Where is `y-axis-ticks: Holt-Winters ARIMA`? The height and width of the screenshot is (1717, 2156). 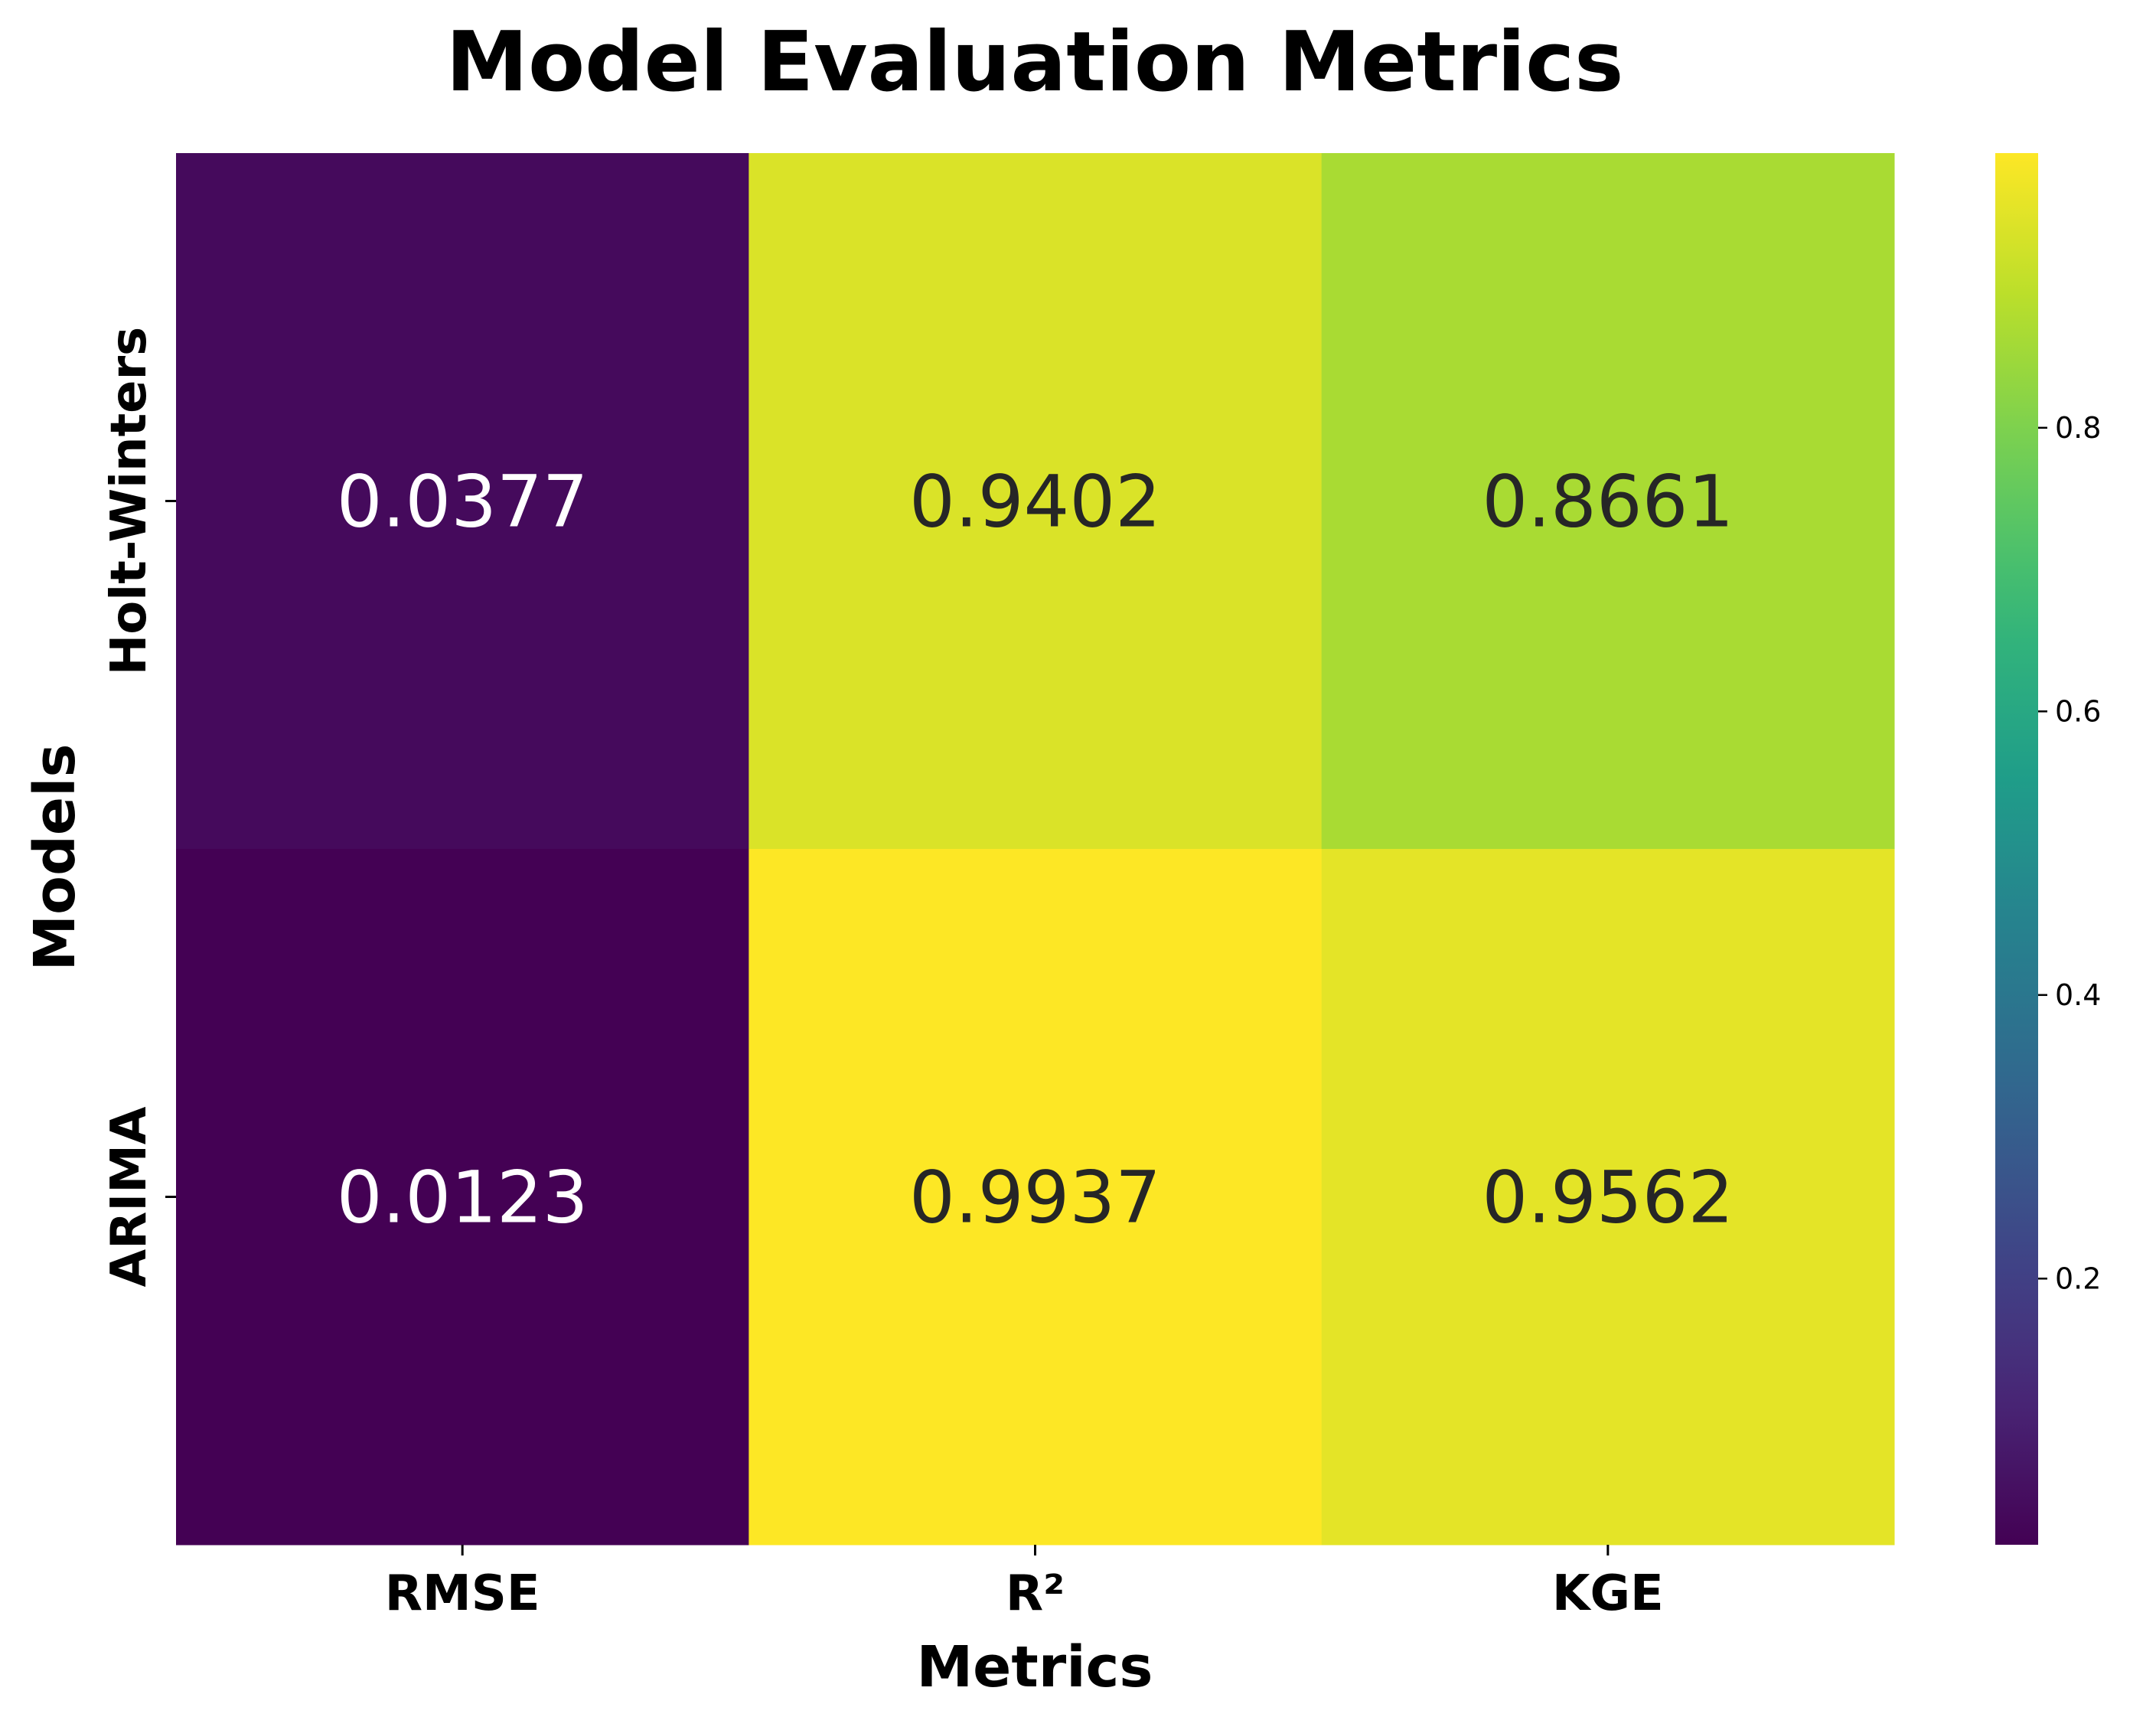 y-axis-ticks: Holt-Winters ARIMA is located at coordinates (138, 807).